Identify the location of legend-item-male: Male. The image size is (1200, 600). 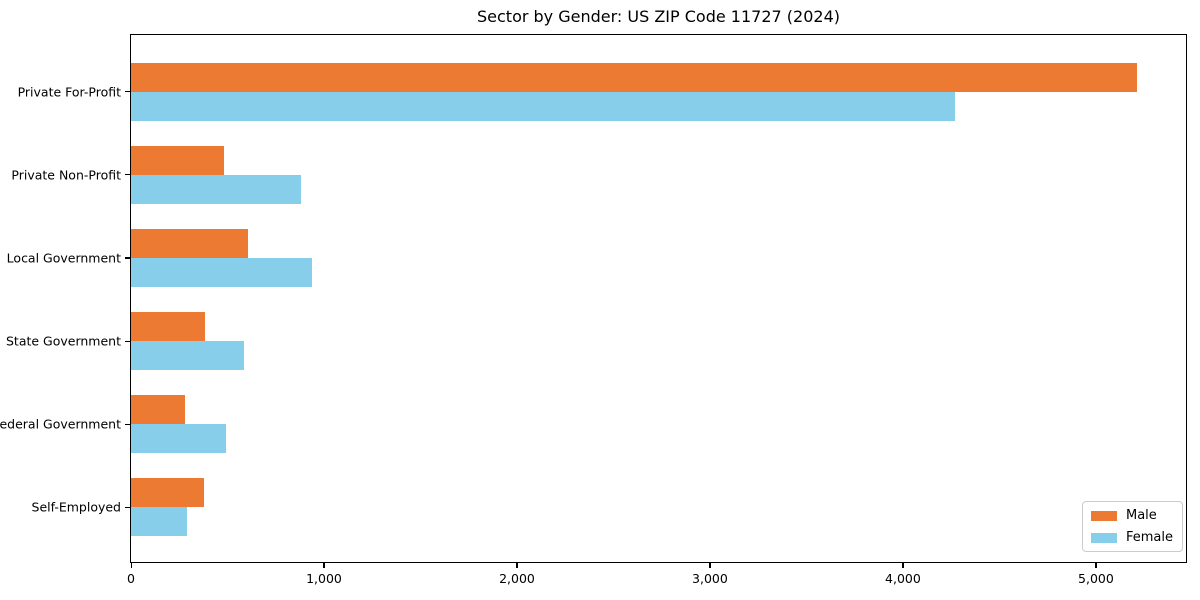
(1131, 515).